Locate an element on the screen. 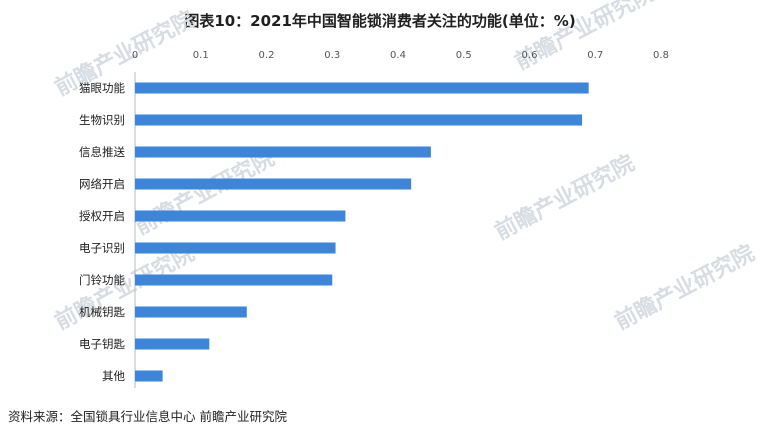 The height and width of the screenshot is (437, 760). x-tick-label: 0.5 is located at coordinates (464, 55).